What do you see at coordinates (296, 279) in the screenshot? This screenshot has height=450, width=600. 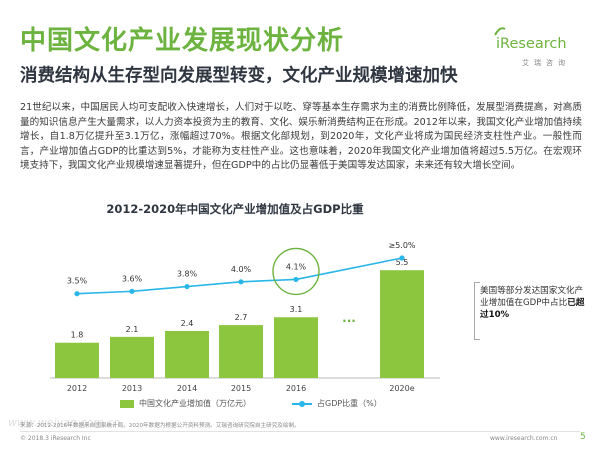 I see `line-point-2016` at bounding box center [296, 279].